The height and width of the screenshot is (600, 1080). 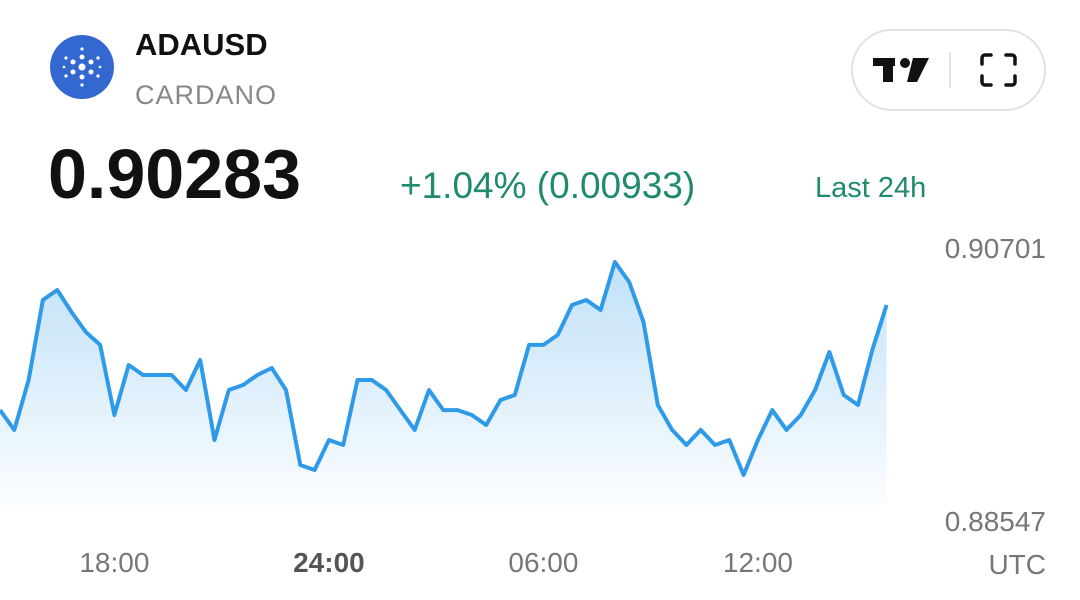 I want to click on x-unit: UTC, so click(x=1017, y=564).